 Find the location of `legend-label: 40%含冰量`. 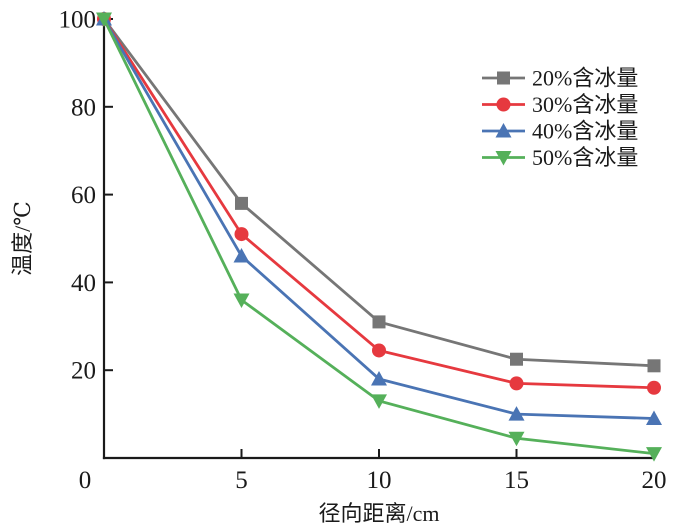

legend-label: 40%含冰量 is located at coordinates (585, 131).